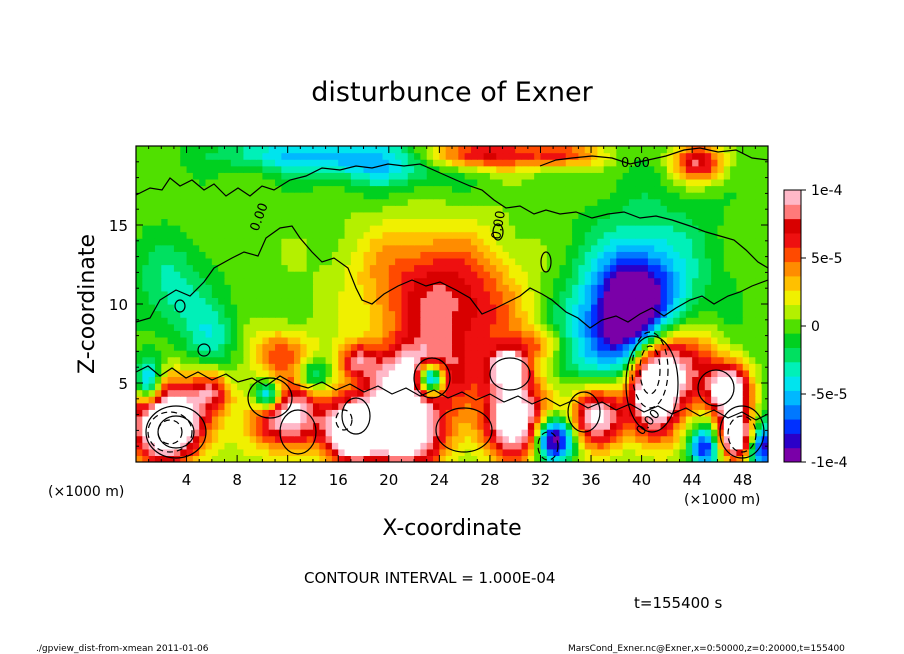  I want to click on contour-label: 0.00, so click(499, 225).